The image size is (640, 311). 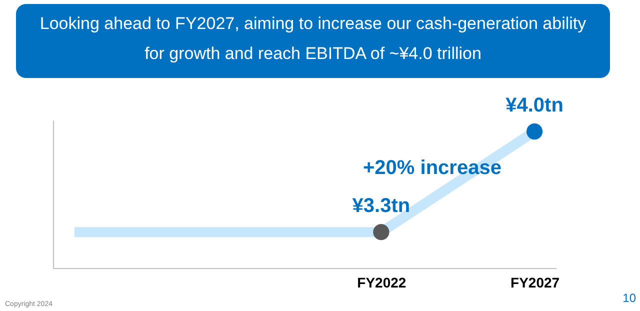 What do you see at coordinates (629, 298) in the screenshot?
I see `text: 10` at bounding box center [629, 298].